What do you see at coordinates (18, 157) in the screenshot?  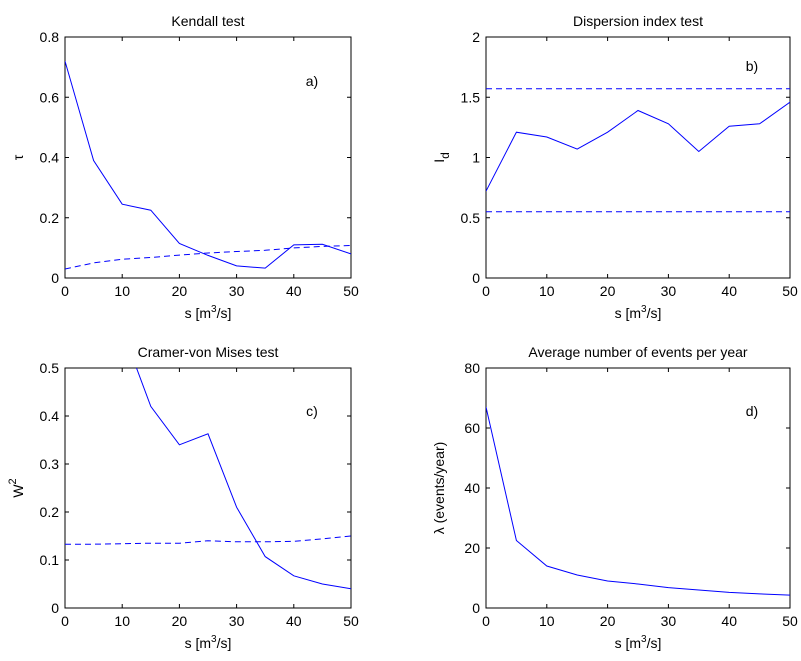 I see `y-axis-label: τ` at bounding box center [18, 157].